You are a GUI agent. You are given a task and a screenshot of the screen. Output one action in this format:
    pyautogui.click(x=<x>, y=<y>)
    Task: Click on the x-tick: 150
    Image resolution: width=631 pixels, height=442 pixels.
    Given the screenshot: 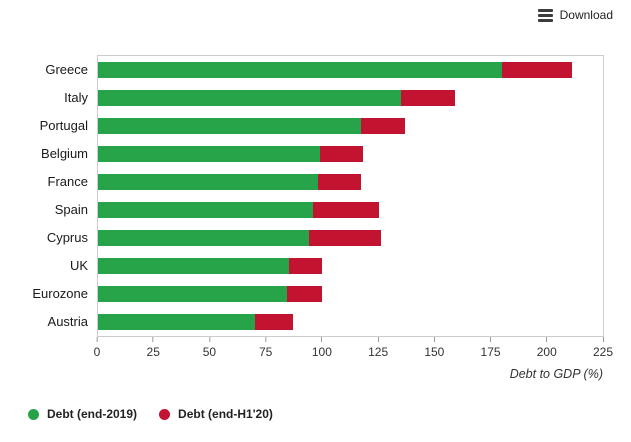 What is the action you would take?
    pyautogui.click(x=434, y=348)
    